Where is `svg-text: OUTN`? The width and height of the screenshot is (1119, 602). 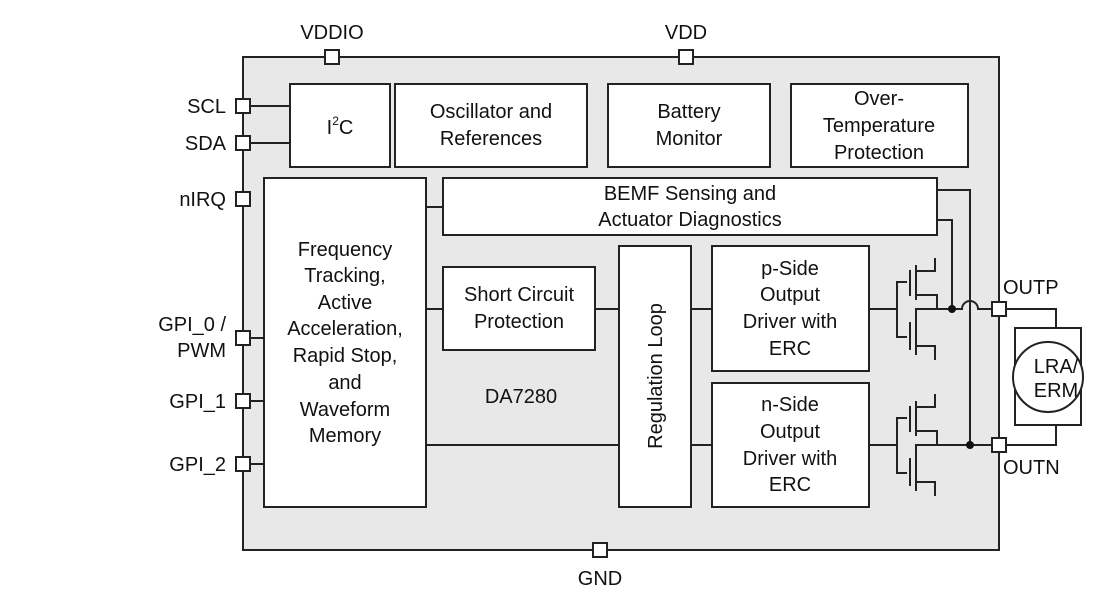 svg-text: OUTN is located at coordinates (1031, 468).